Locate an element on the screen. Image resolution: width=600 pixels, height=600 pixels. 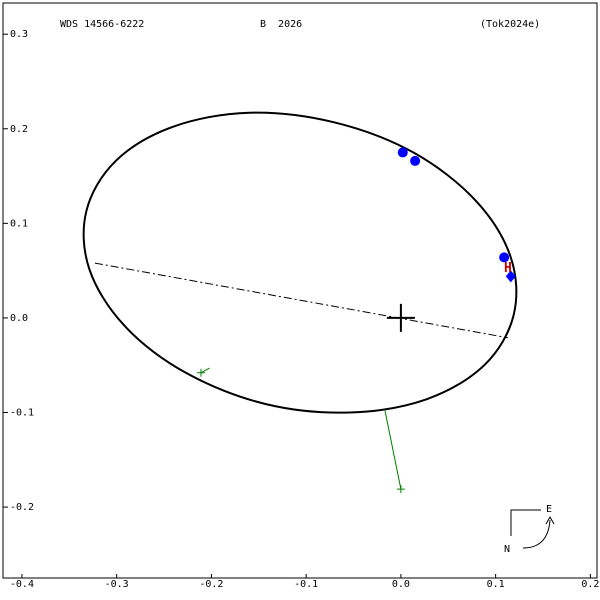
compass-axes is located at coordinates (525, 522).